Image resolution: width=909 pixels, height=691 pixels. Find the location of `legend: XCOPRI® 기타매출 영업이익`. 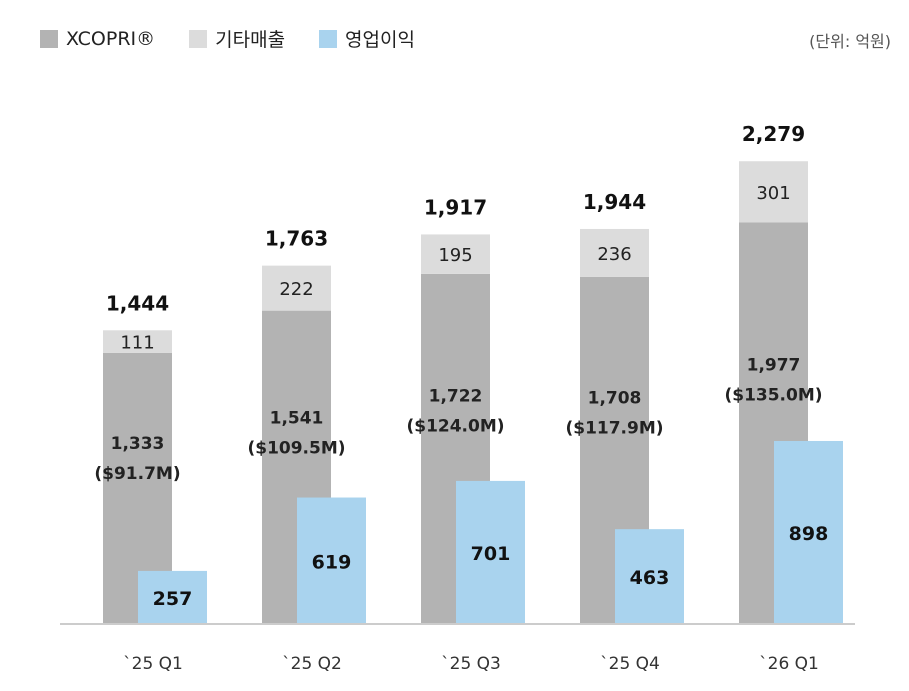

legend: XCOPRI® 기타매출 영업이익 is located at coordinates (244, 38).